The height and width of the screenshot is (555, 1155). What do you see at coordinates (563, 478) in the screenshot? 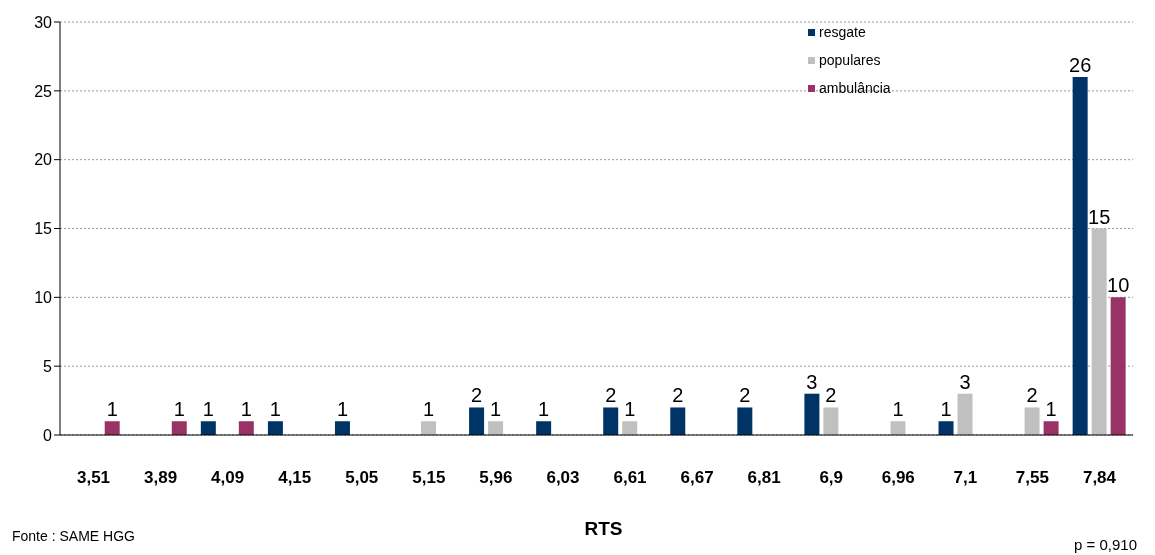
I see `x-tick-label: 6,03` at bounding box center [563, 478].